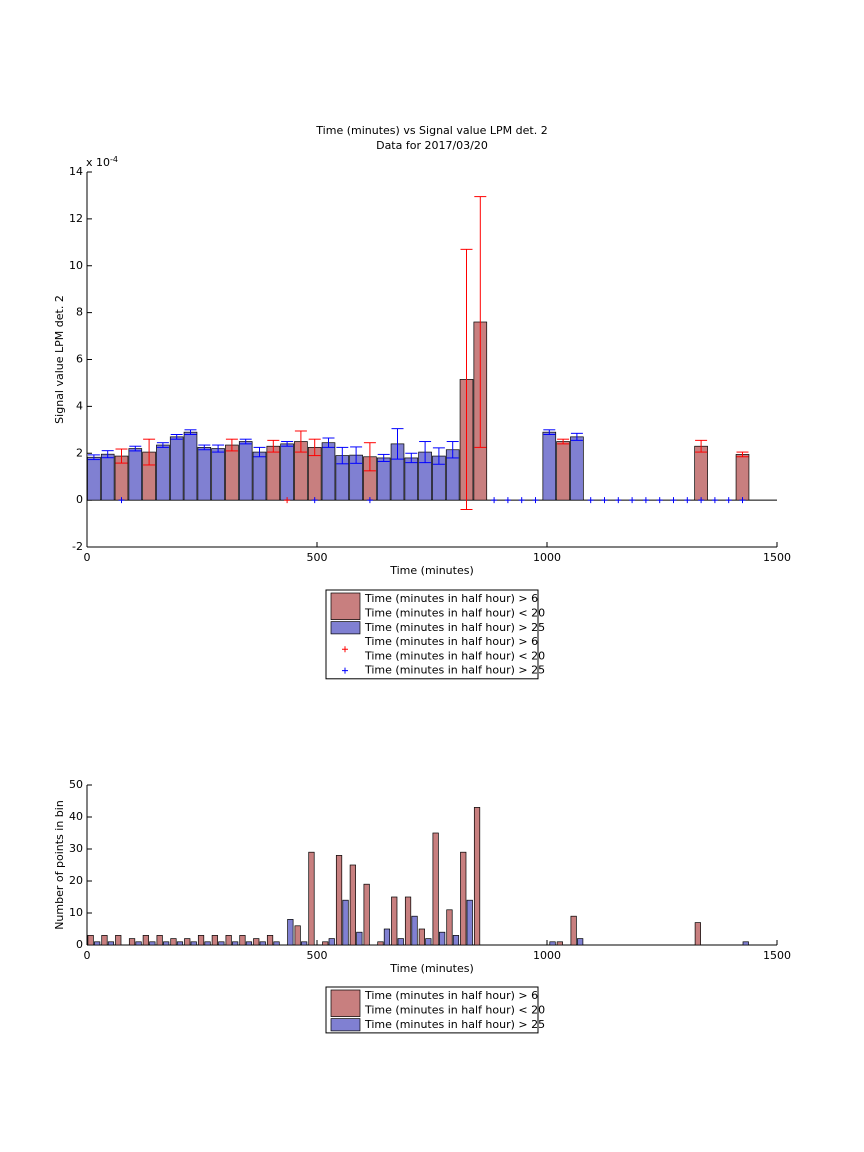 The height and width of the screenshot is (1152, 864). I want to click on y-scale-label: x 10-4, so click(102, 162).